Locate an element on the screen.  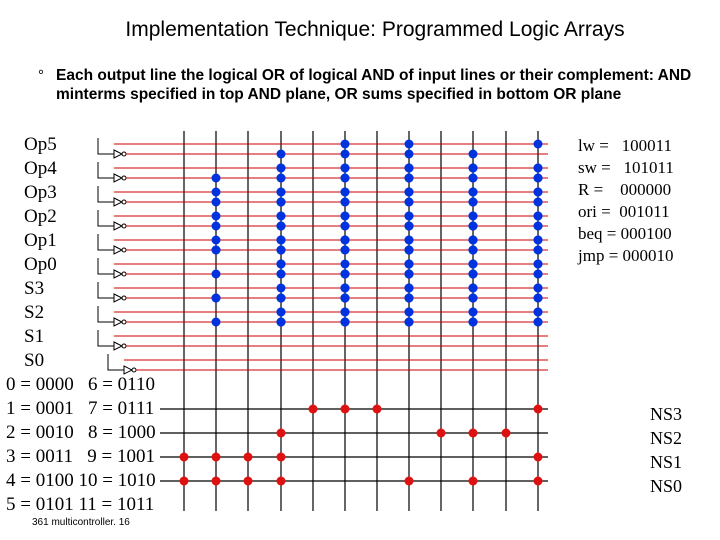
input-label-op1: Op1 is located at coordinates (40, 240).